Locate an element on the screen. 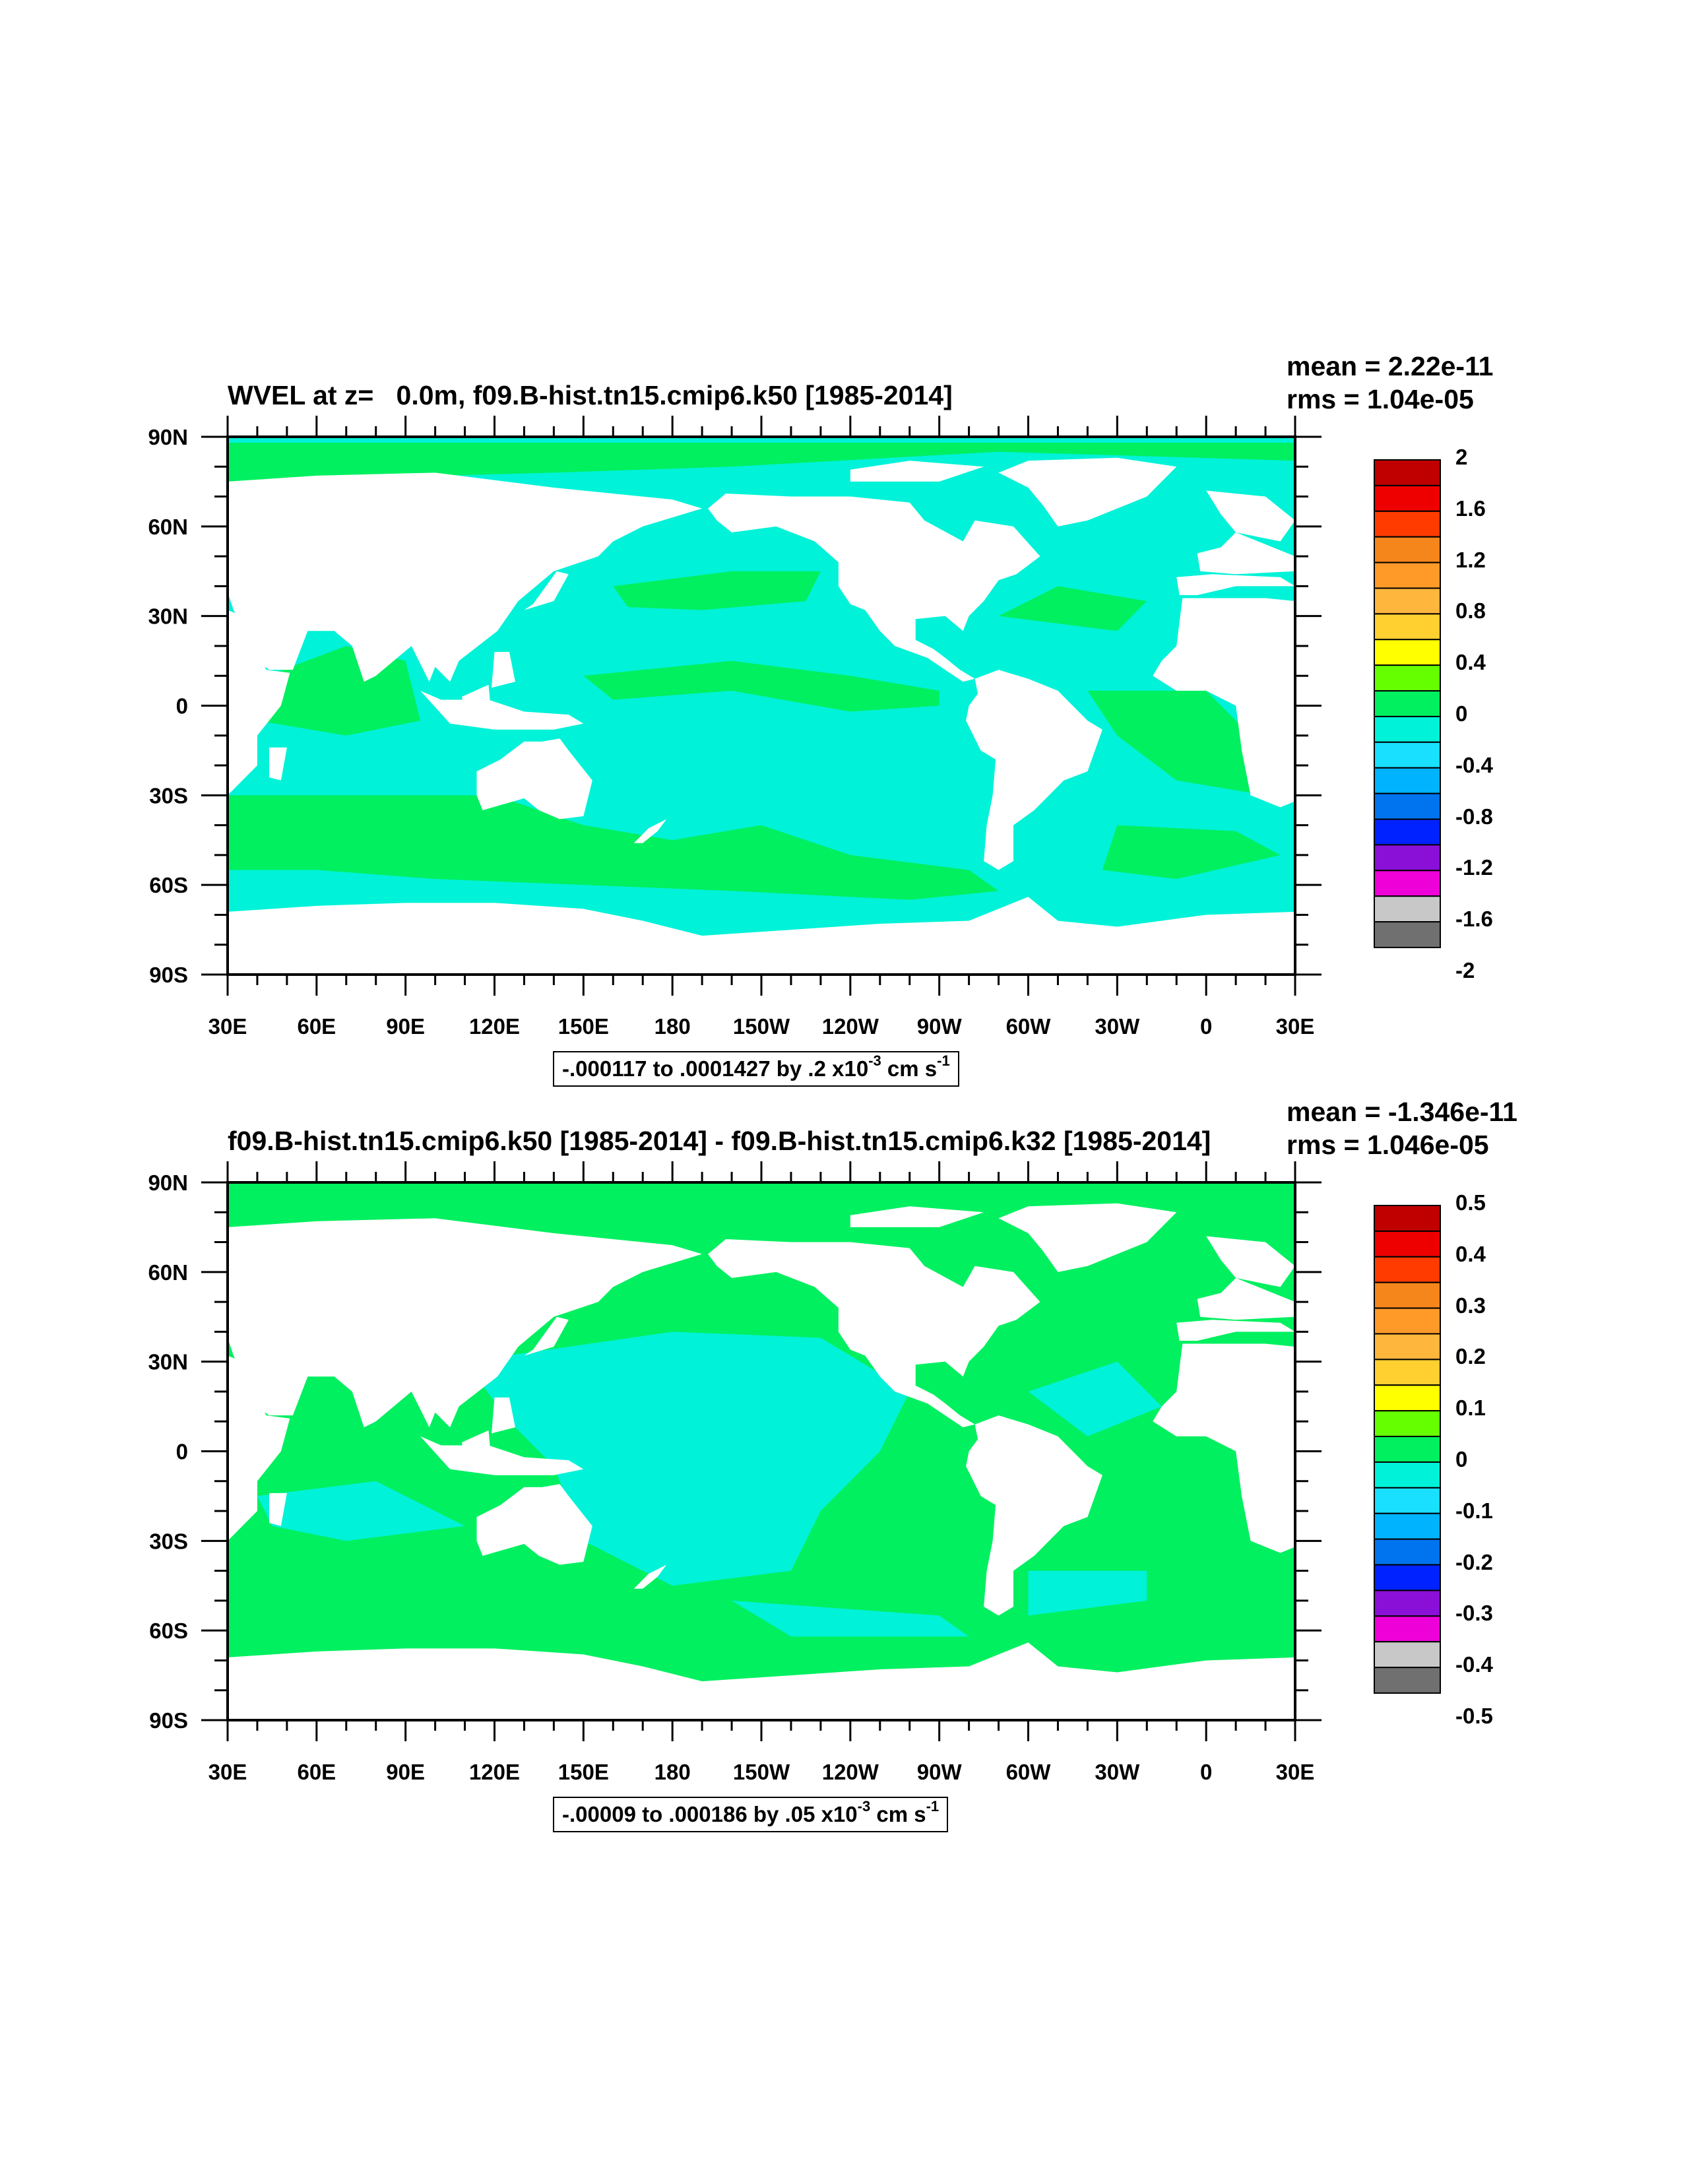  y-tick-label: 30N is located at coordinates (168, 616).